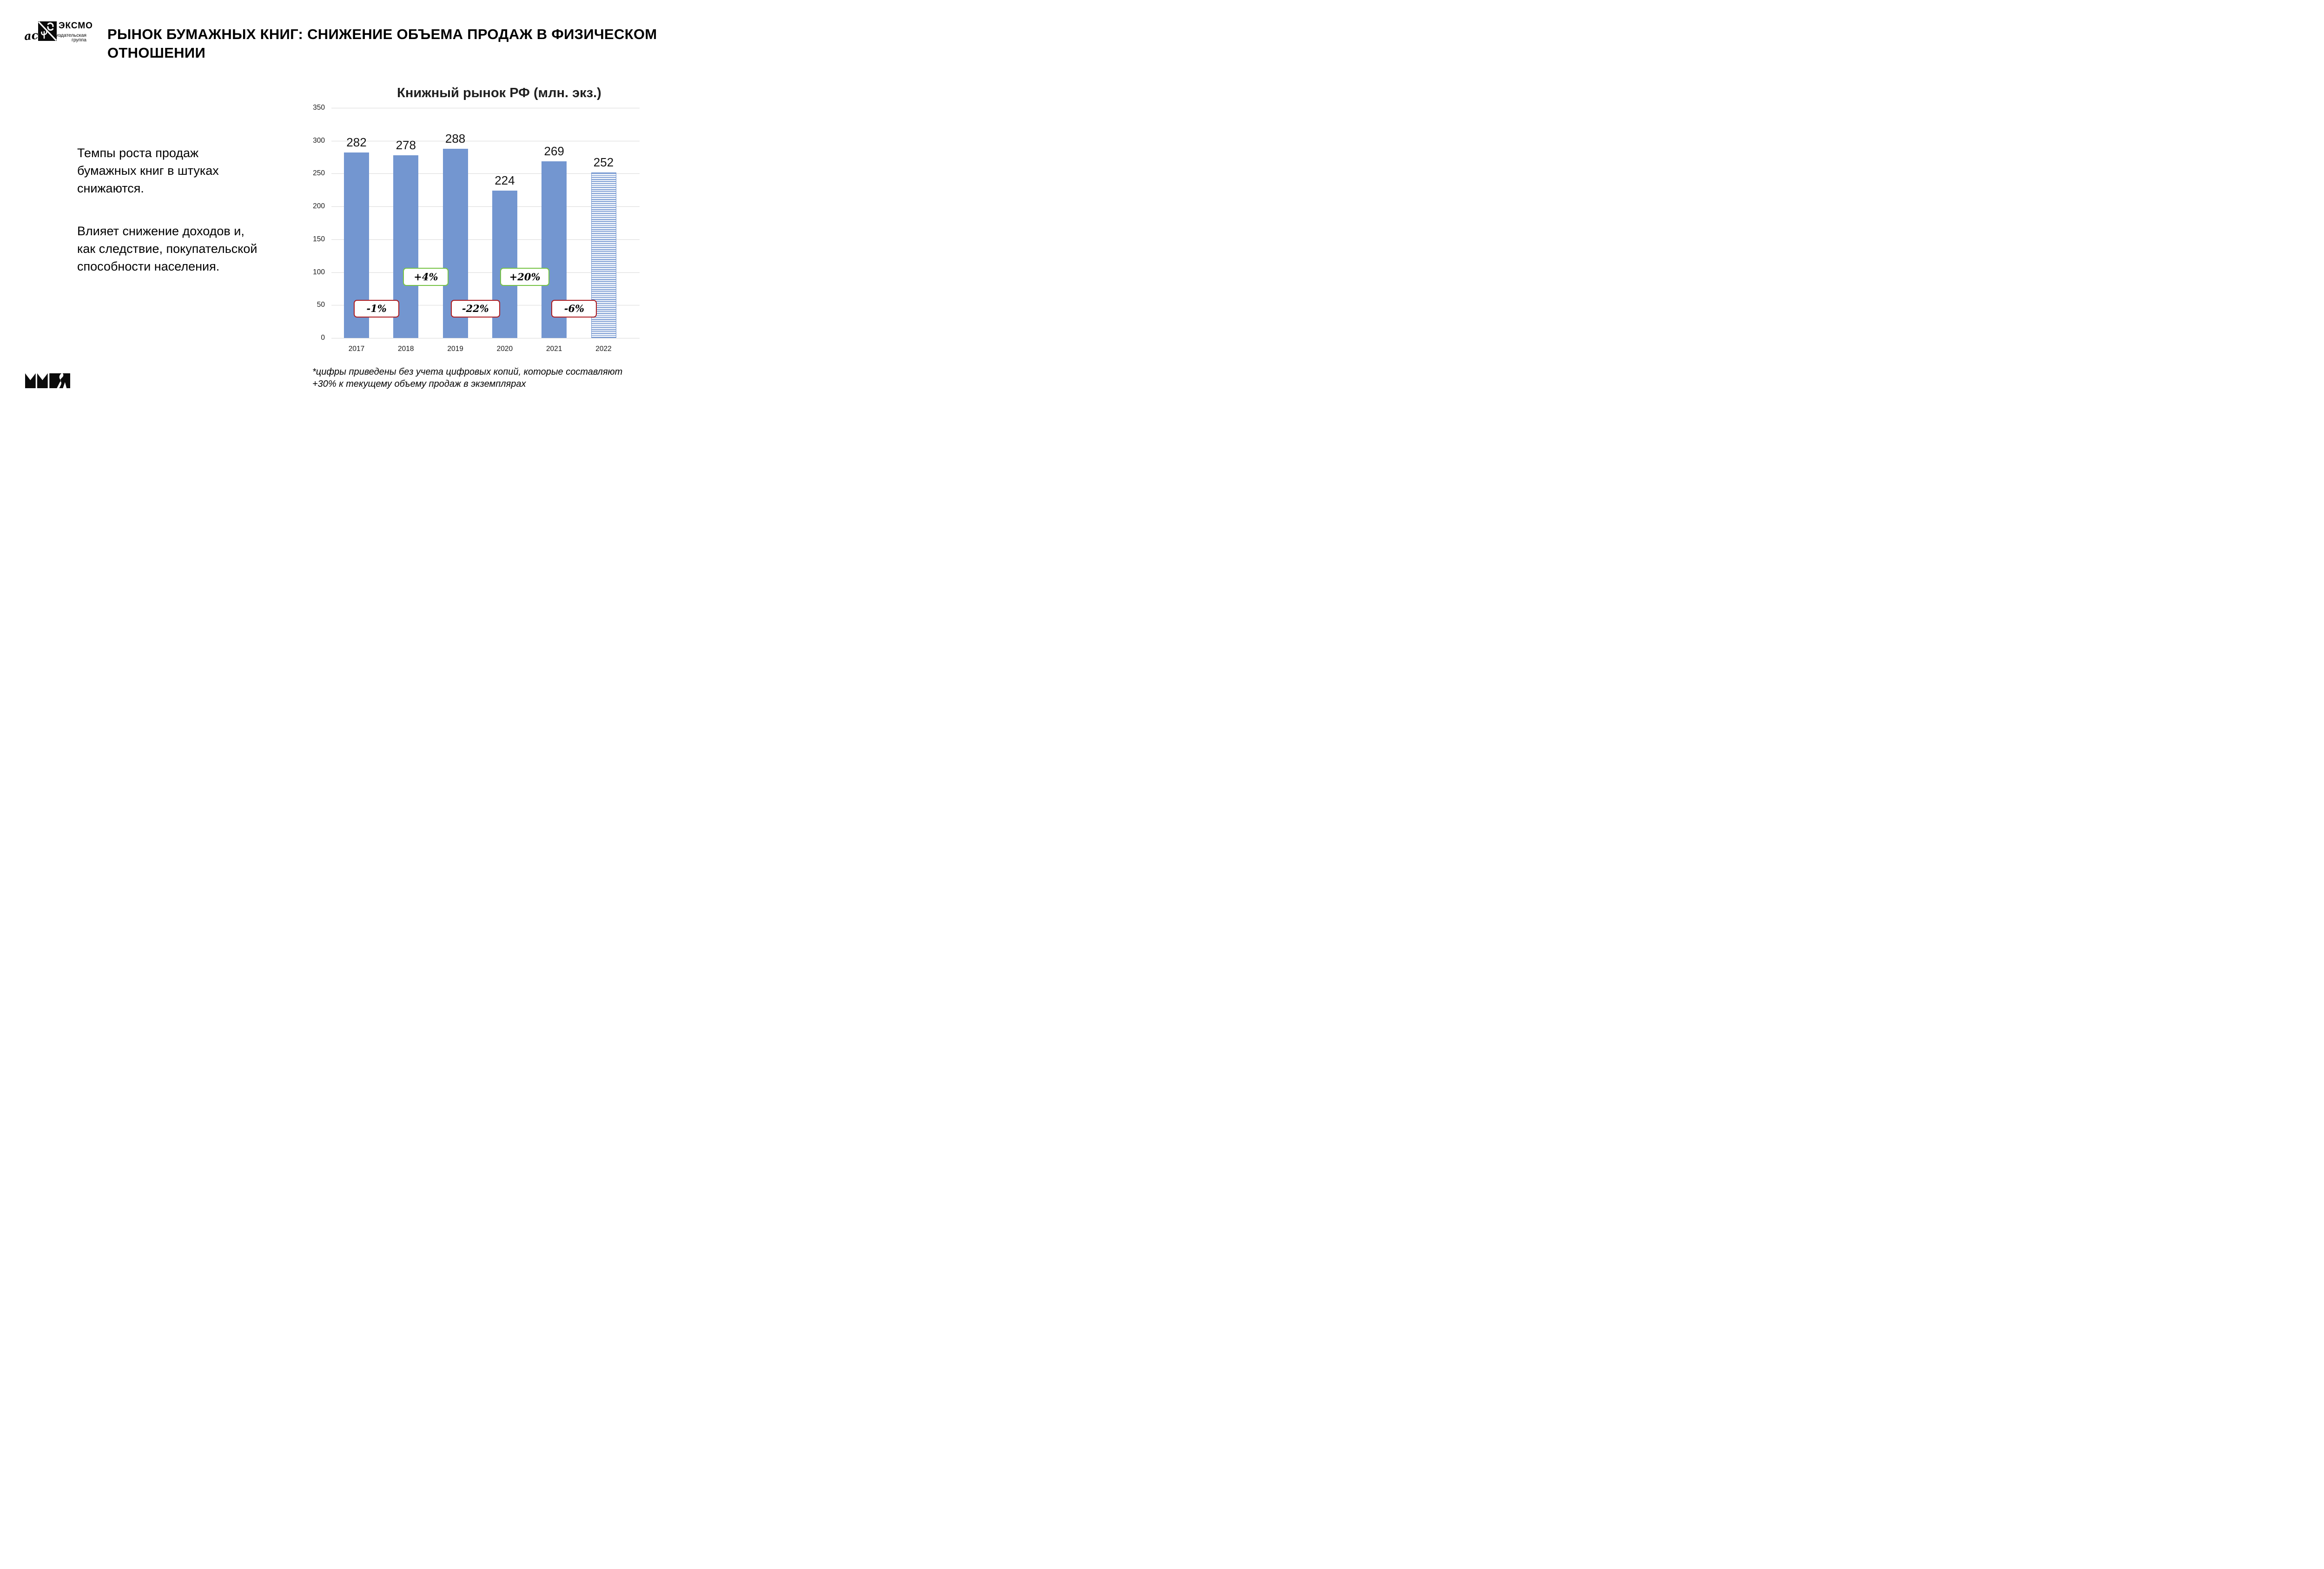 The image size is (2324, 1569). I want to click on y-axis-label: 0, so click(323, 338).